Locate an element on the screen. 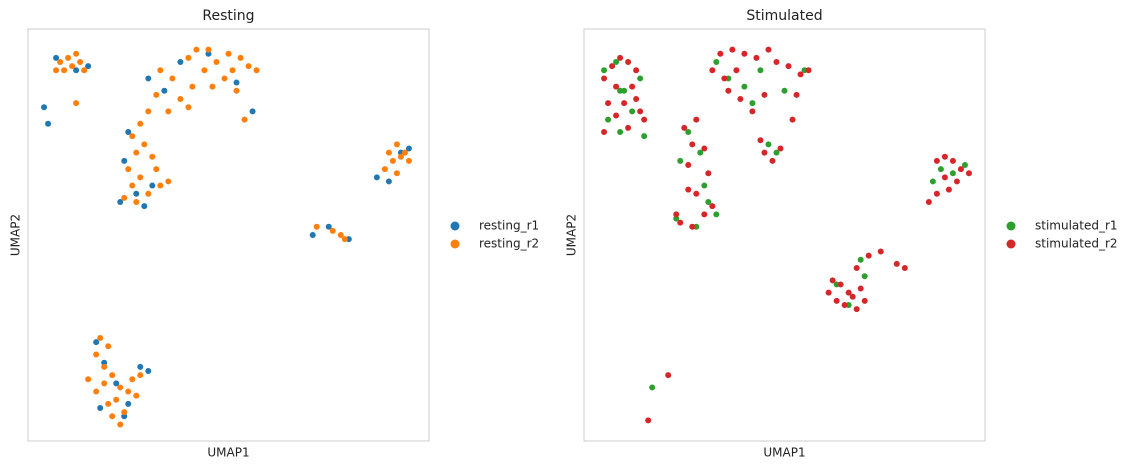 The image size is (1142, 474). legend-label: resting_r1 is located at coordinates (509, 226).